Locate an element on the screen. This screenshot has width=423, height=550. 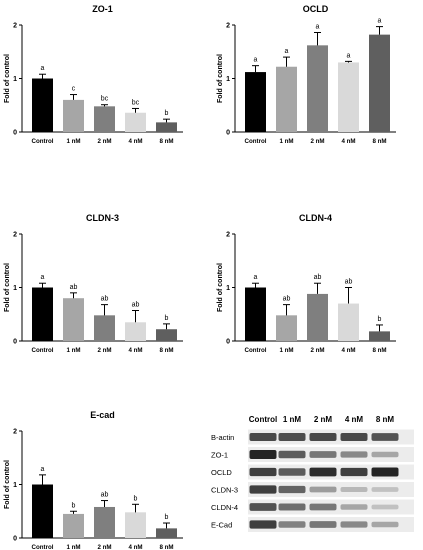
significance-letter: c is located at coordinates (74, 89).